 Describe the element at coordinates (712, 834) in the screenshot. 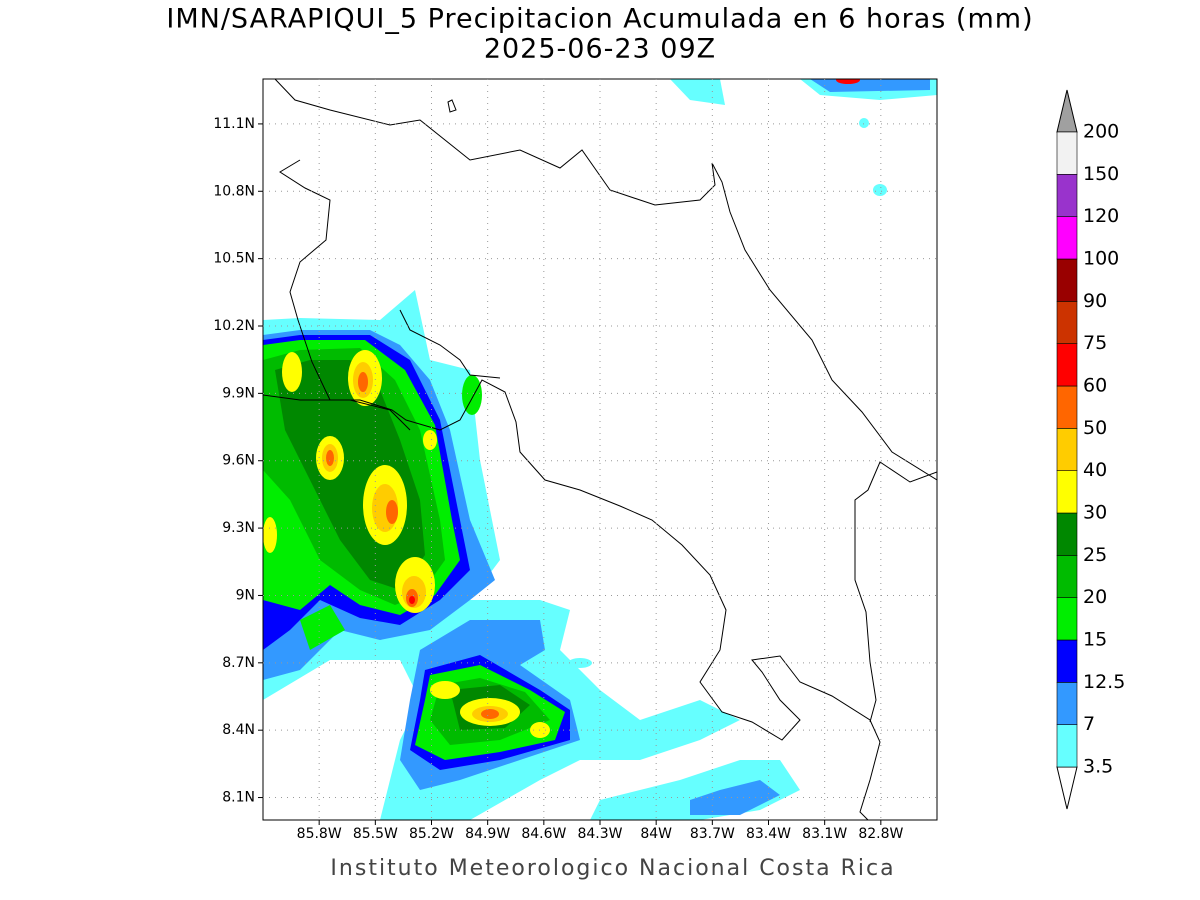

I see `x-tick-label: 83.7W` at that location.